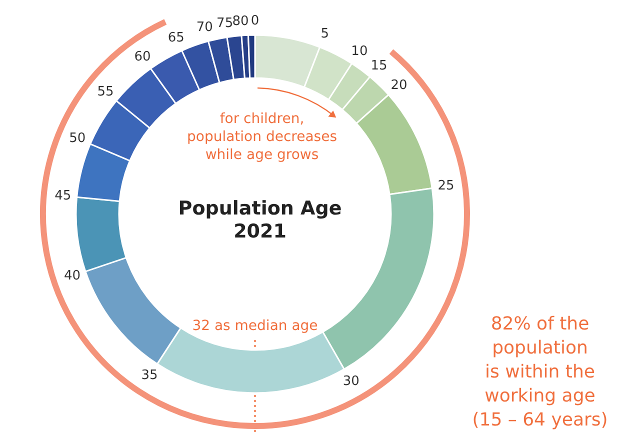 The width and height of the screenshot is (624, 435). I want to click on text: 82% of the population is within the working age (15 – 64 years), so click(540, 372).